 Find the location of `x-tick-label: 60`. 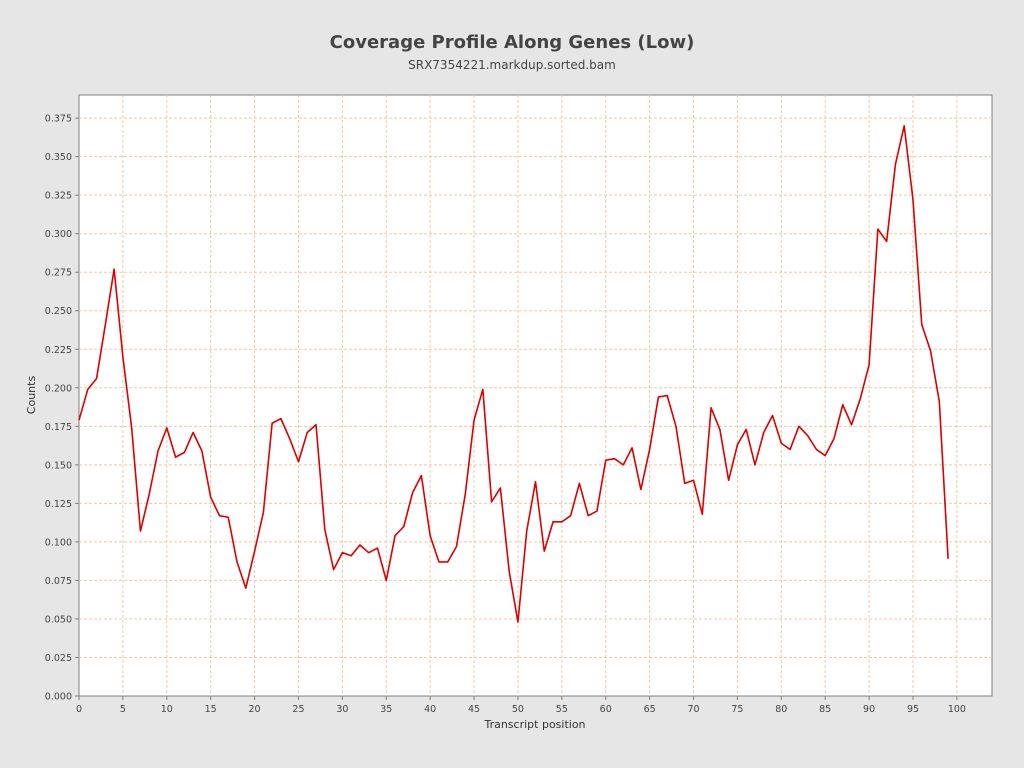

x-tick-label: 60 is located at coordinates (606, 709).